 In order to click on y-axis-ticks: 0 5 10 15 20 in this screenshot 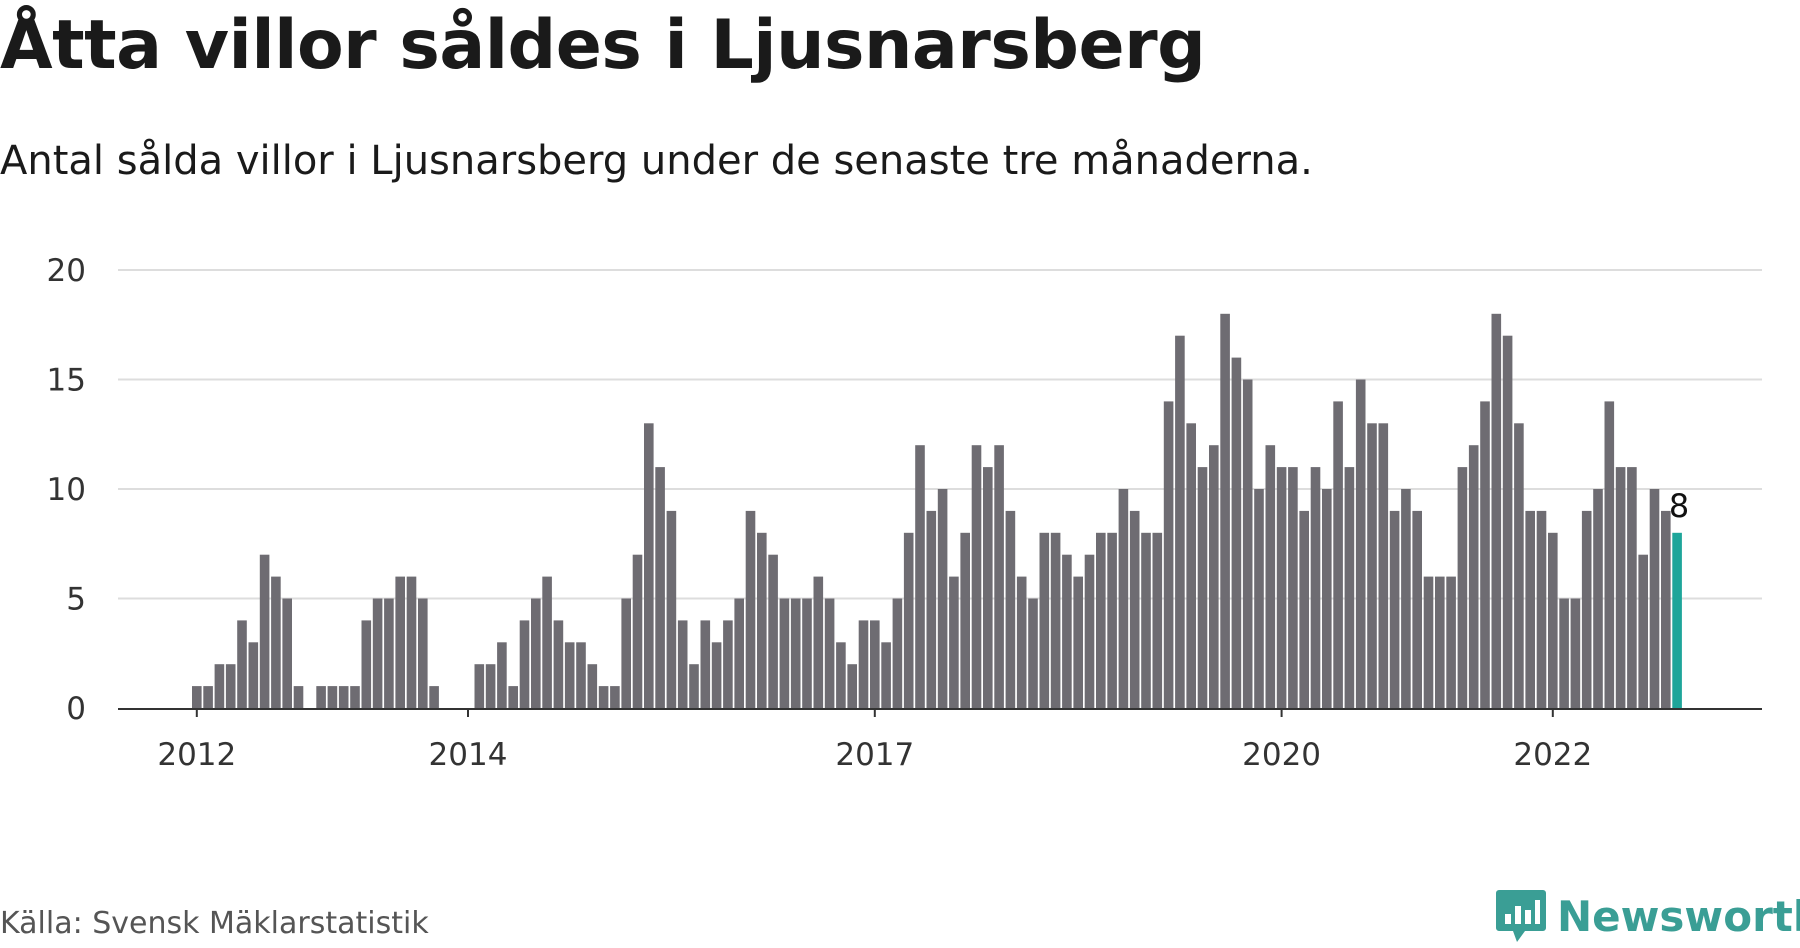, I will do `click(66, 490)`.